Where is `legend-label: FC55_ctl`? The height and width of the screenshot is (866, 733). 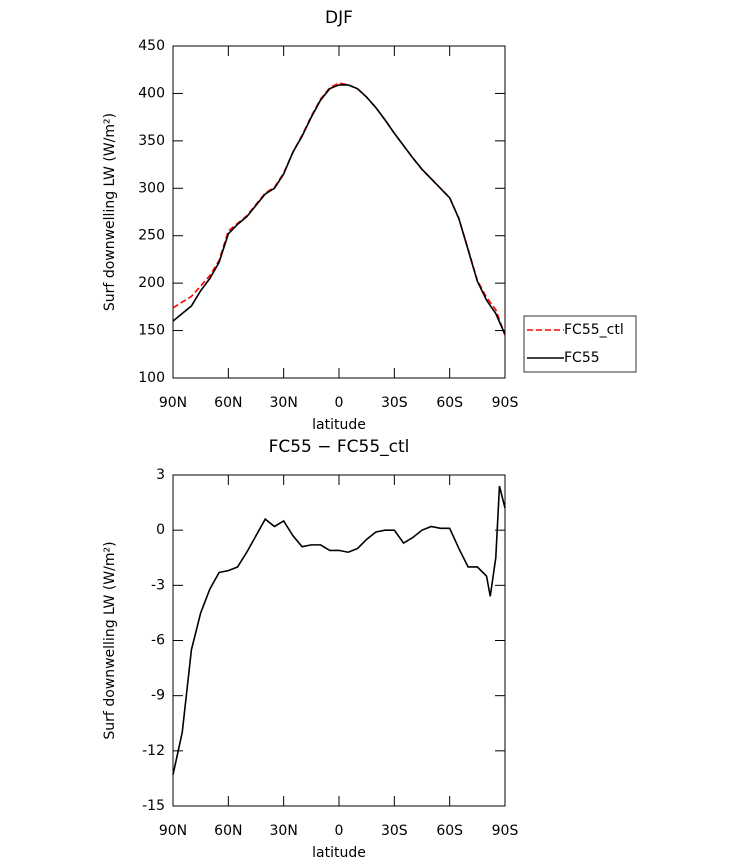 legend-label: FC55_ctl is located at coordinates (594, 330).